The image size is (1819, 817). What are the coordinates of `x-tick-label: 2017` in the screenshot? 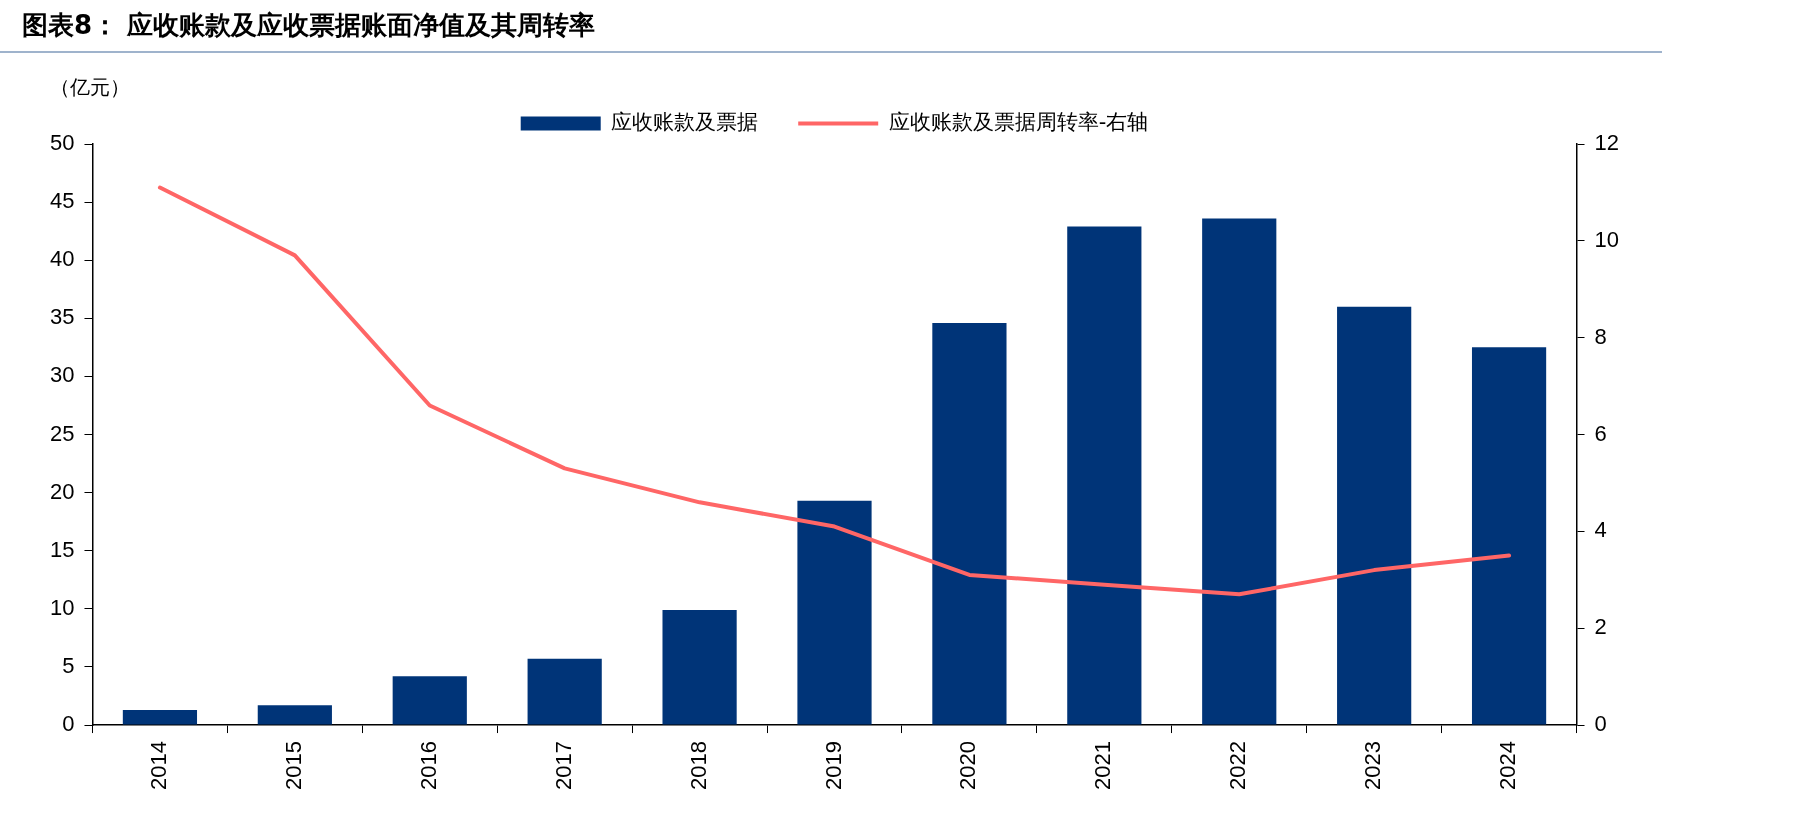 It's located at (563, 766).